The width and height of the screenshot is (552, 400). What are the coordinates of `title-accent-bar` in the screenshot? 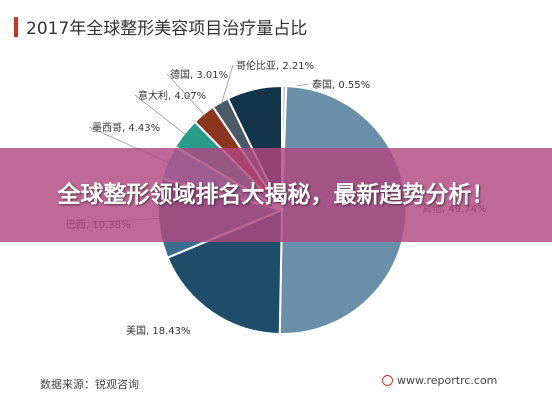 It's located at (16, 27).